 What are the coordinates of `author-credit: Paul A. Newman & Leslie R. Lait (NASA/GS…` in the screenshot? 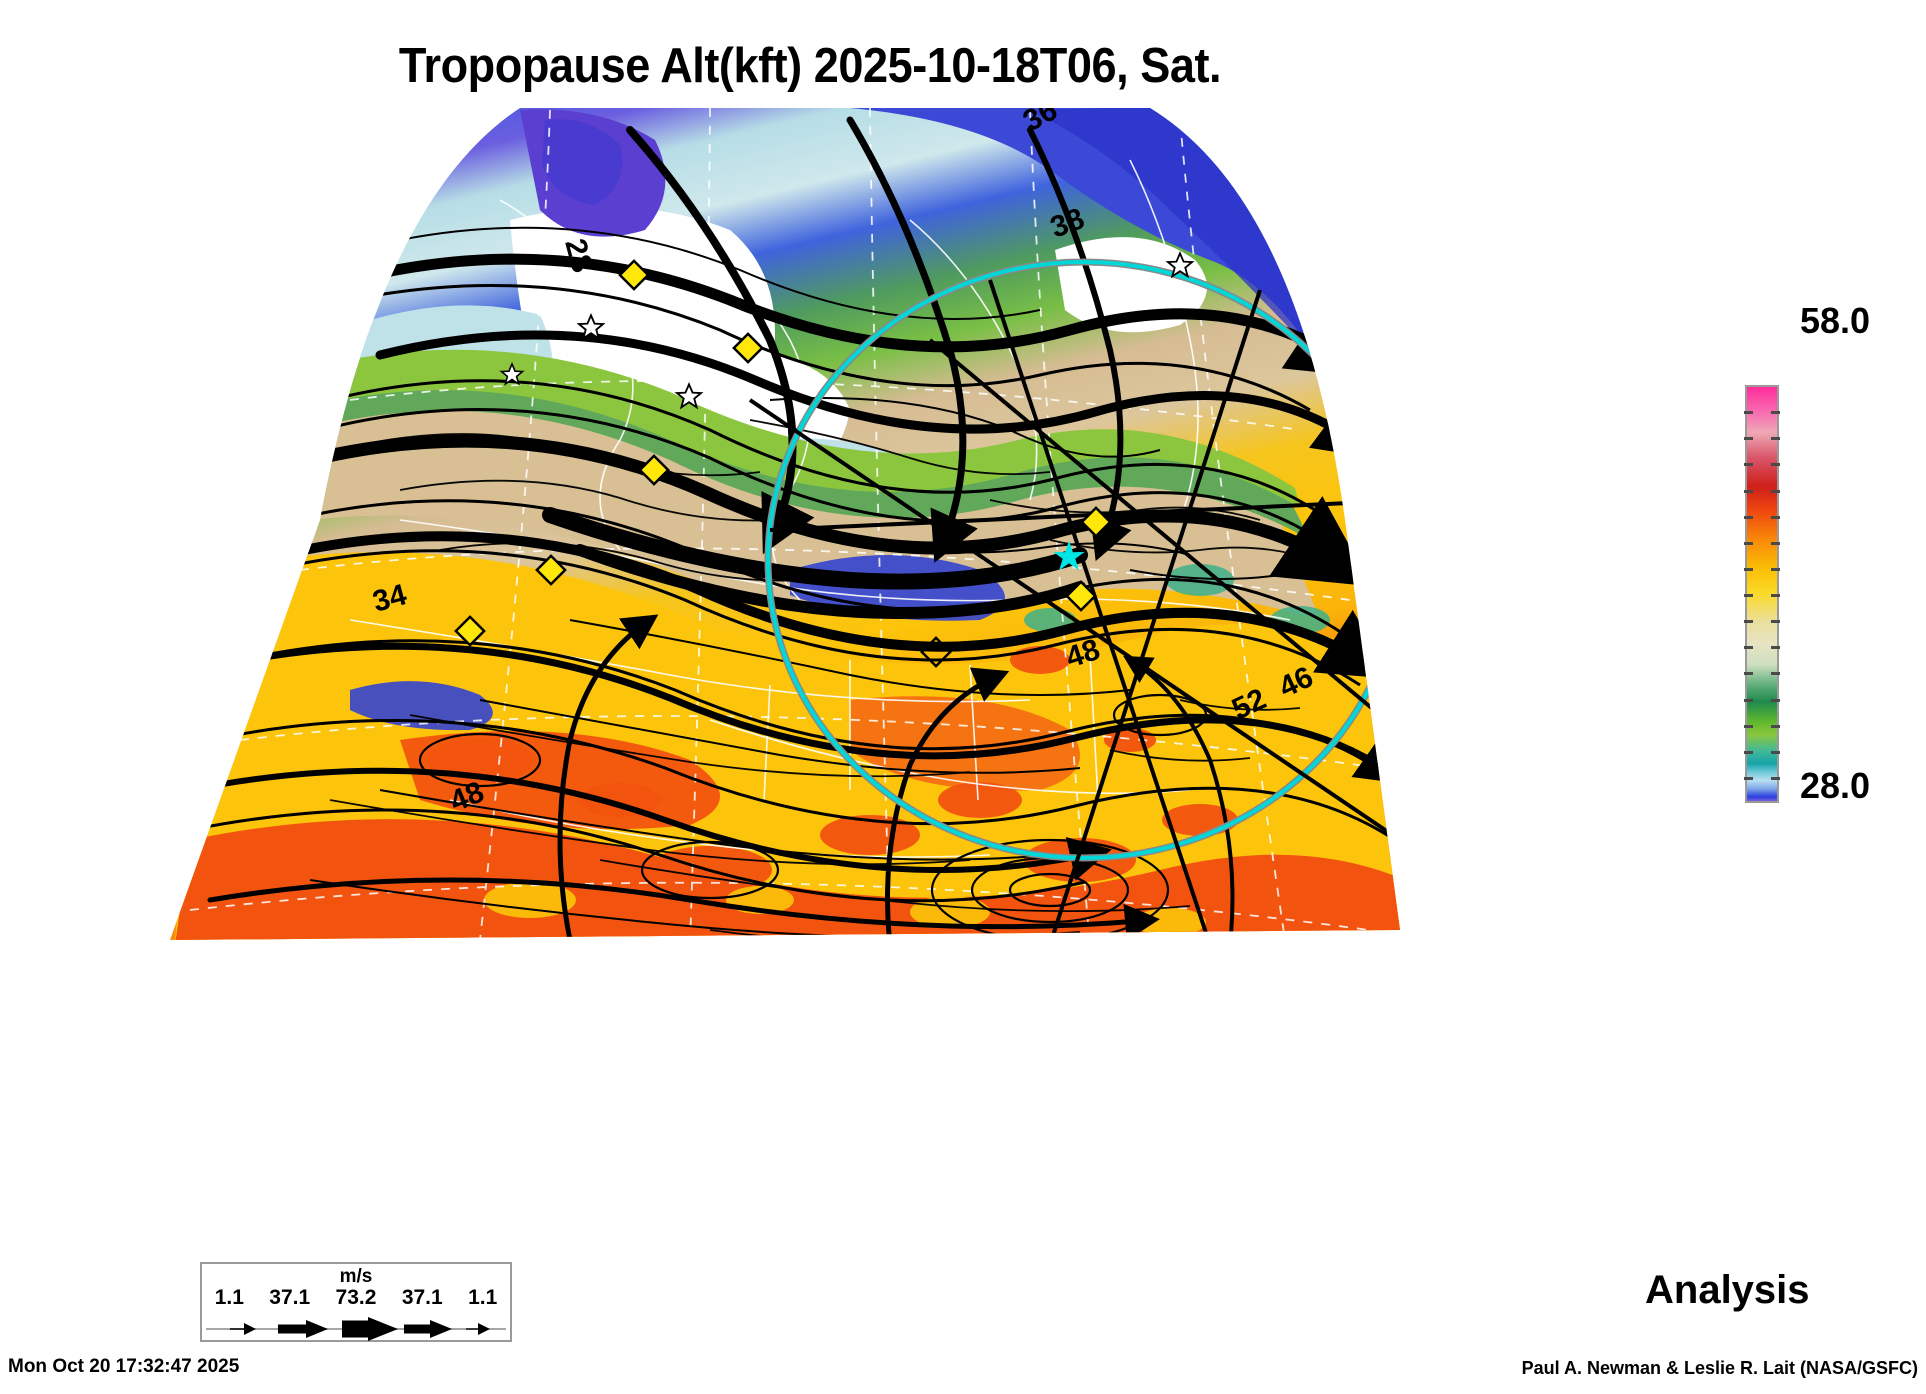 It's located at (1719, 1368).